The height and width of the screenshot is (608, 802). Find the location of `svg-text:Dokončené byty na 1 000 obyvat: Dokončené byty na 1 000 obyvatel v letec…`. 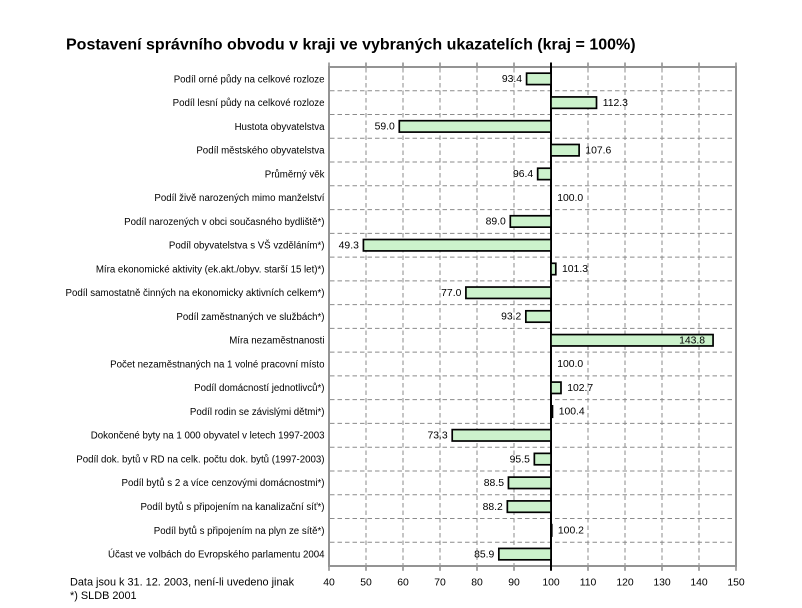

svg-text:Dokončené byty na 1 000 obyvat: Dokončené byty na 1 000 obyvatel v letec… is located at coordinates (208, 436).